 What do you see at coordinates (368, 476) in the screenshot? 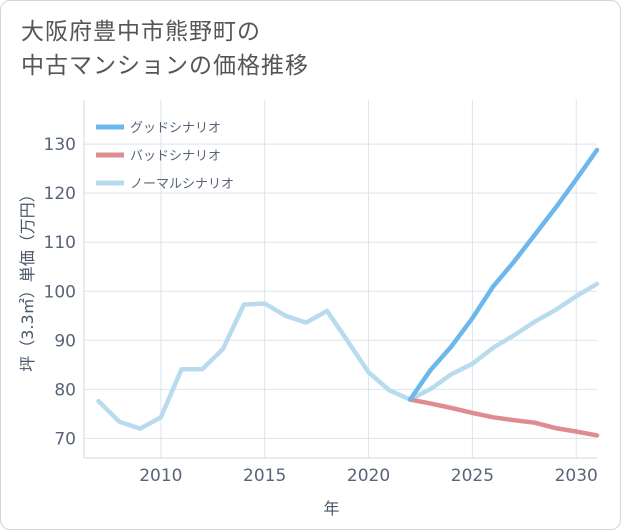
I see `x-tick-label: 2020` at bounding box center [368, 476].